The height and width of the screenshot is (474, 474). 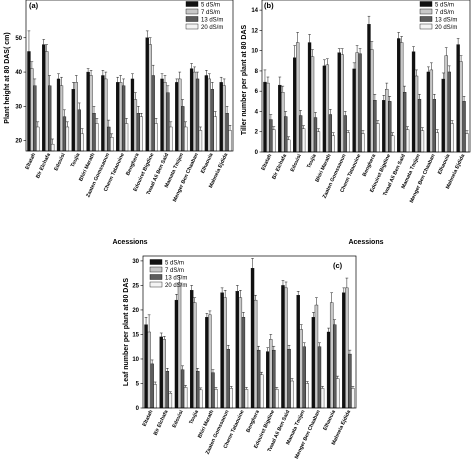 I want to click on bar-zaaten-gomssaoun-13-ds-m, so click(x=228, y=378).